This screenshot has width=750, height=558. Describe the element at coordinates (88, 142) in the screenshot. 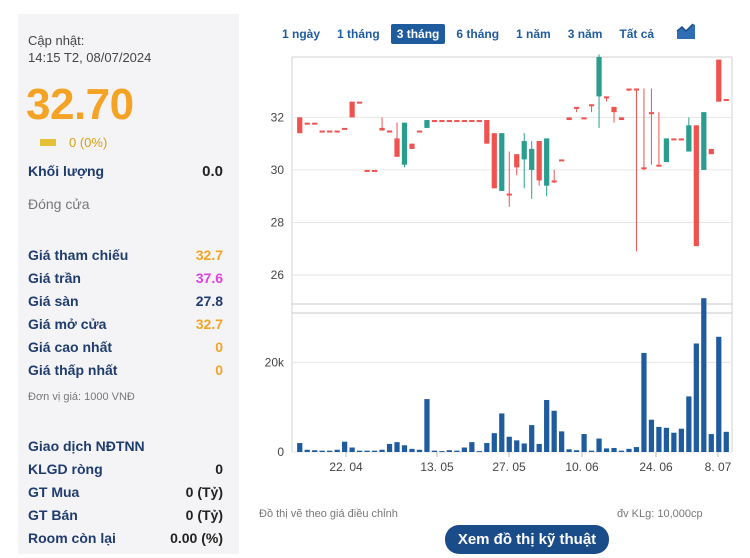

I see `price-change-text: 0 (0%)` at that location.